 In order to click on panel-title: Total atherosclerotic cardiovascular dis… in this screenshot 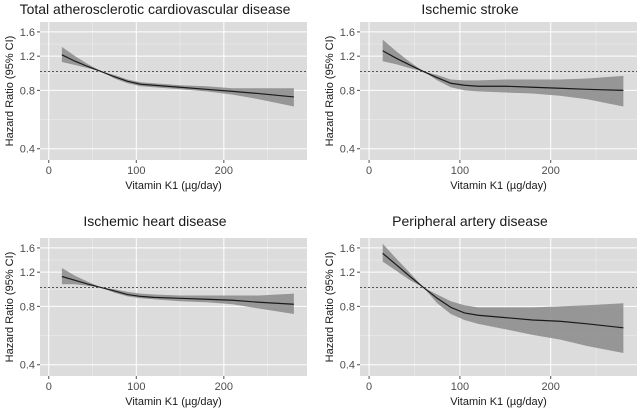, I will do `click(155, 9)`.